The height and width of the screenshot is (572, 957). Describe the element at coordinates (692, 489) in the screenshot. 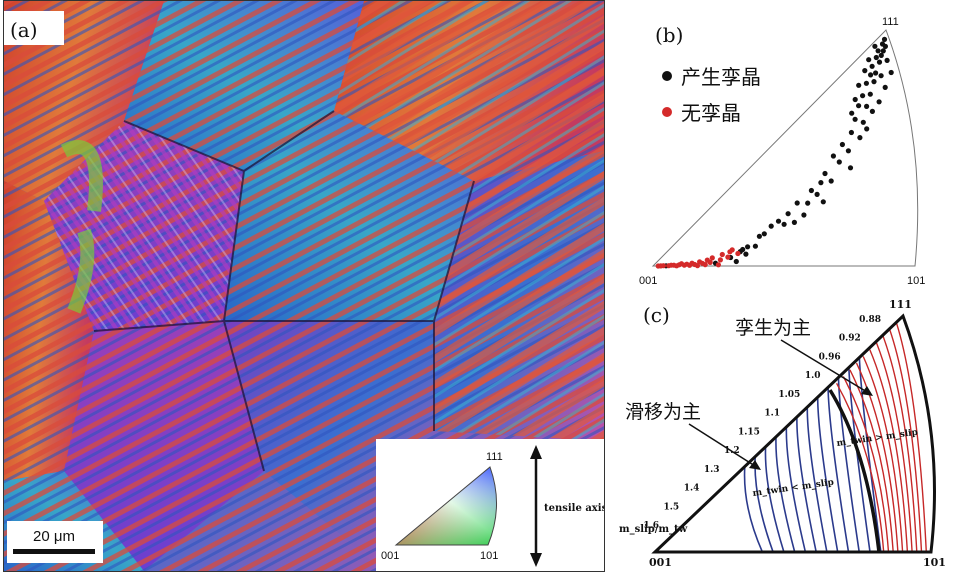

I see `ratio-tick-label: 1.4` at that location.